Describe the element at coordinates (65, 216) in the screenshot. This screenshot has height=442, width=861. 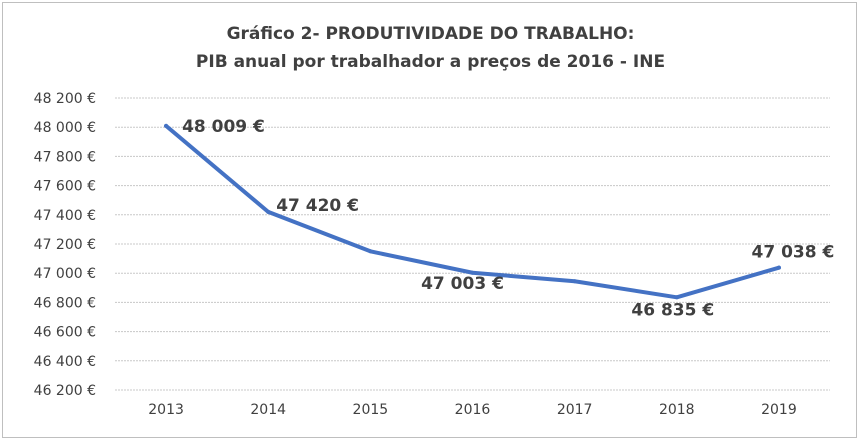
I see `y-tick-label: 47 400 €` at that location.